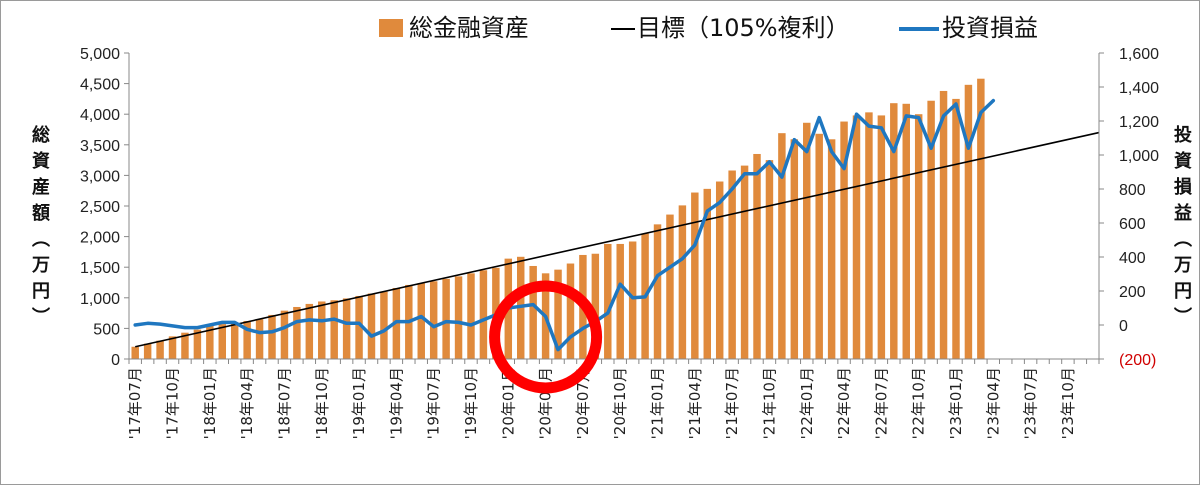 The width and height of the screenshot is (1200, 485). What do you see at coordinates (100, 238) in the screenshot?
I see `left-tick-label-4: 2,000` at bounding box center [100, 238].